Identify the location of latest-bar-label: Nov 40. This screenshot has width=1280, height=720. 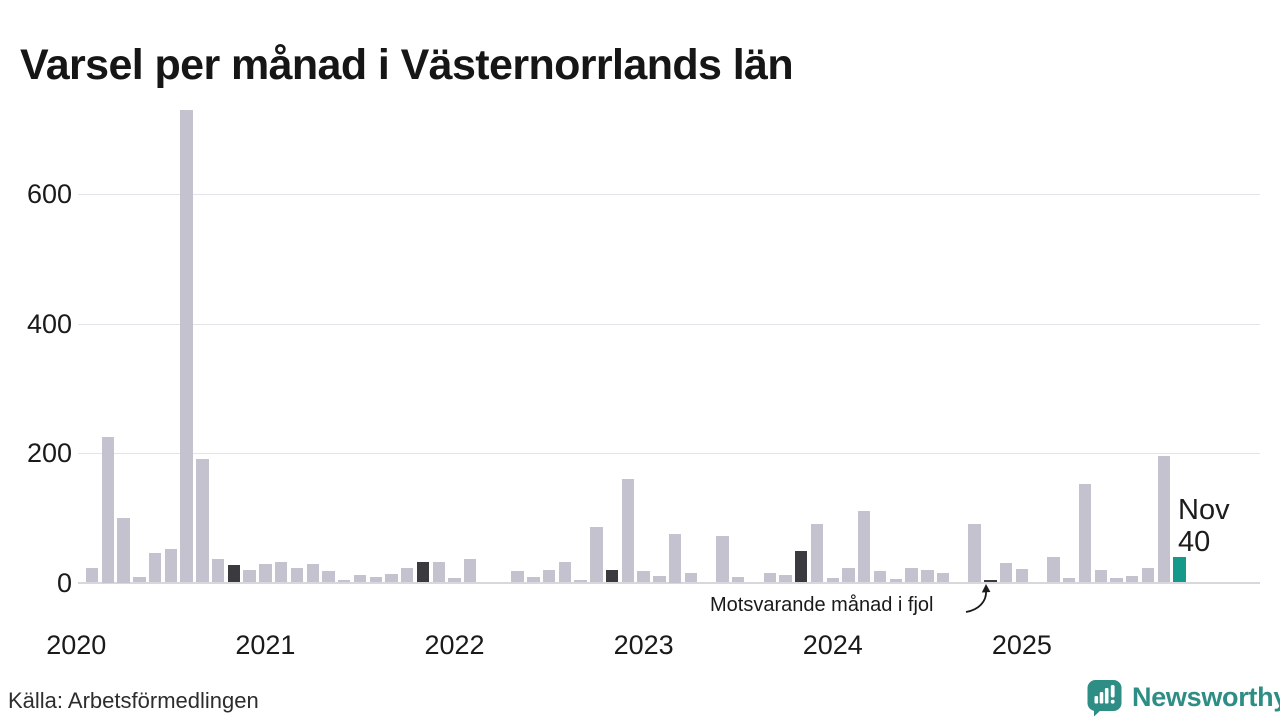
(1204, 526).